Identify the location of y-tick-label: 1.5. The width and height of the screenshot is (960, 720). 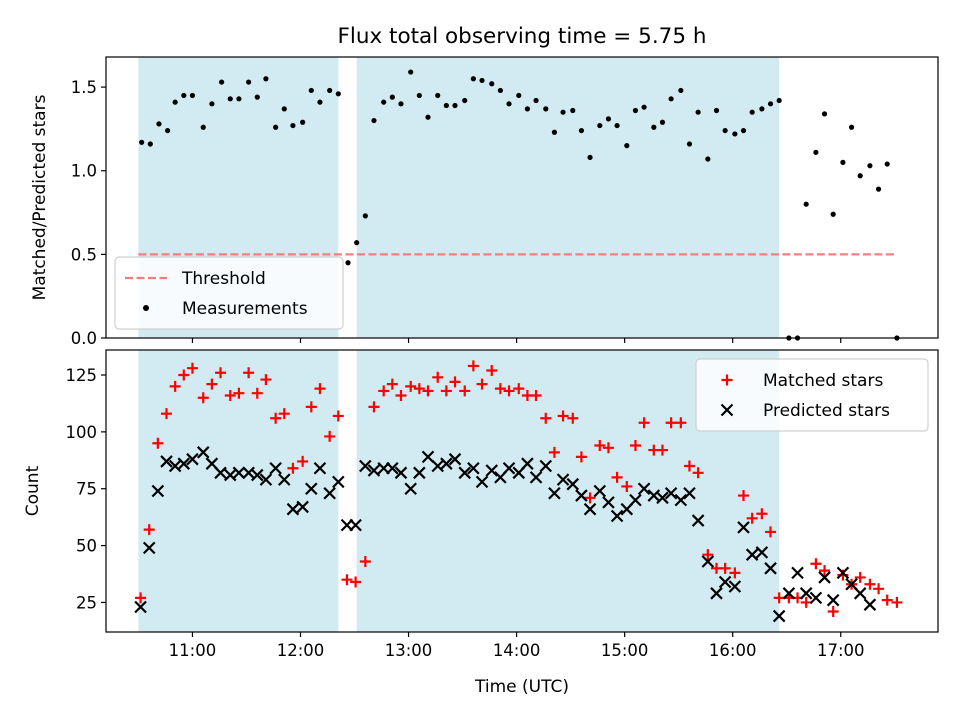
(84, 87).